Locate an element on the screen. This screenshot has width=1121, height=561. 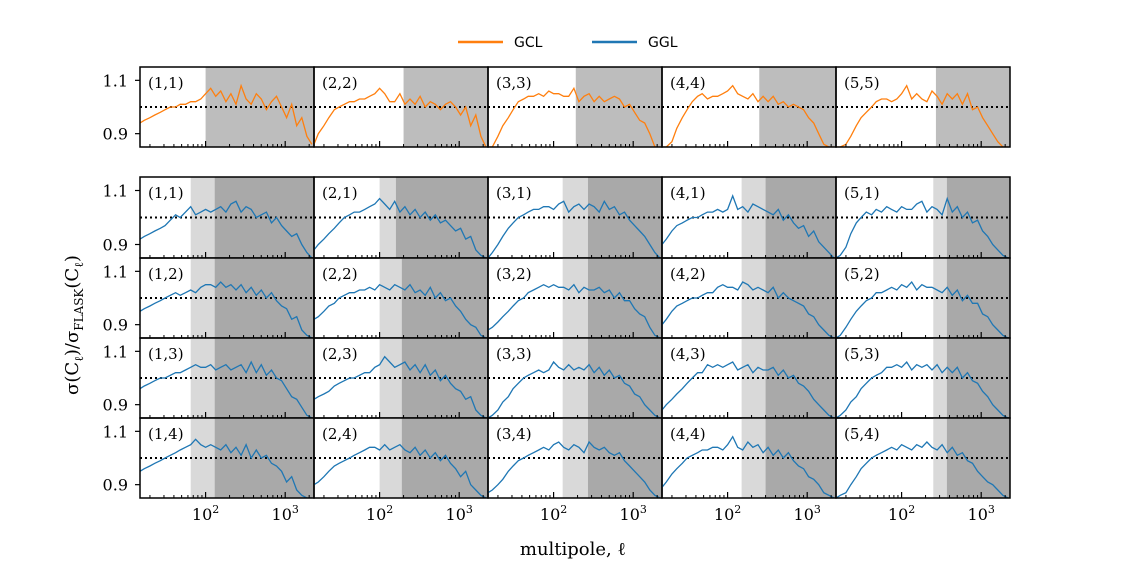
gcl-panel-2: (2,2) is located at coordinates (401, 107).